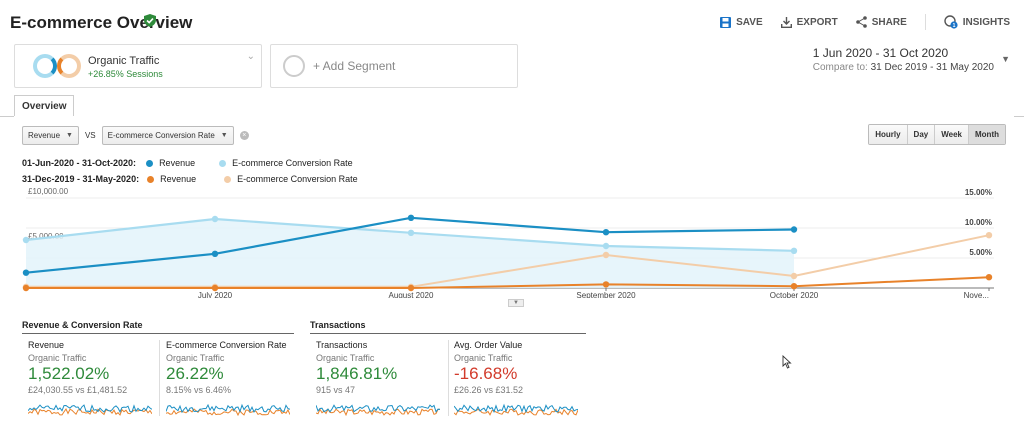 The height and width of the screenshot is (440, 1024). Describe the element at coordinates (124, 61) in the screenshot. I see `segment-title: Organic Traffic` at that location.